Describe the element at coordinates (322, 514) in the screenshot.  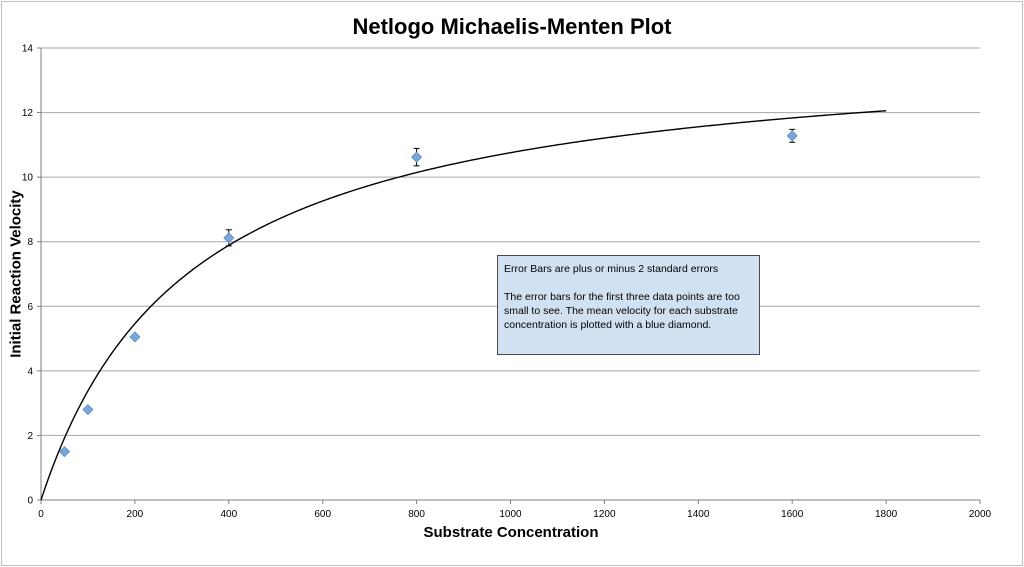
I see `x-tick-label-600: 600` at that location.